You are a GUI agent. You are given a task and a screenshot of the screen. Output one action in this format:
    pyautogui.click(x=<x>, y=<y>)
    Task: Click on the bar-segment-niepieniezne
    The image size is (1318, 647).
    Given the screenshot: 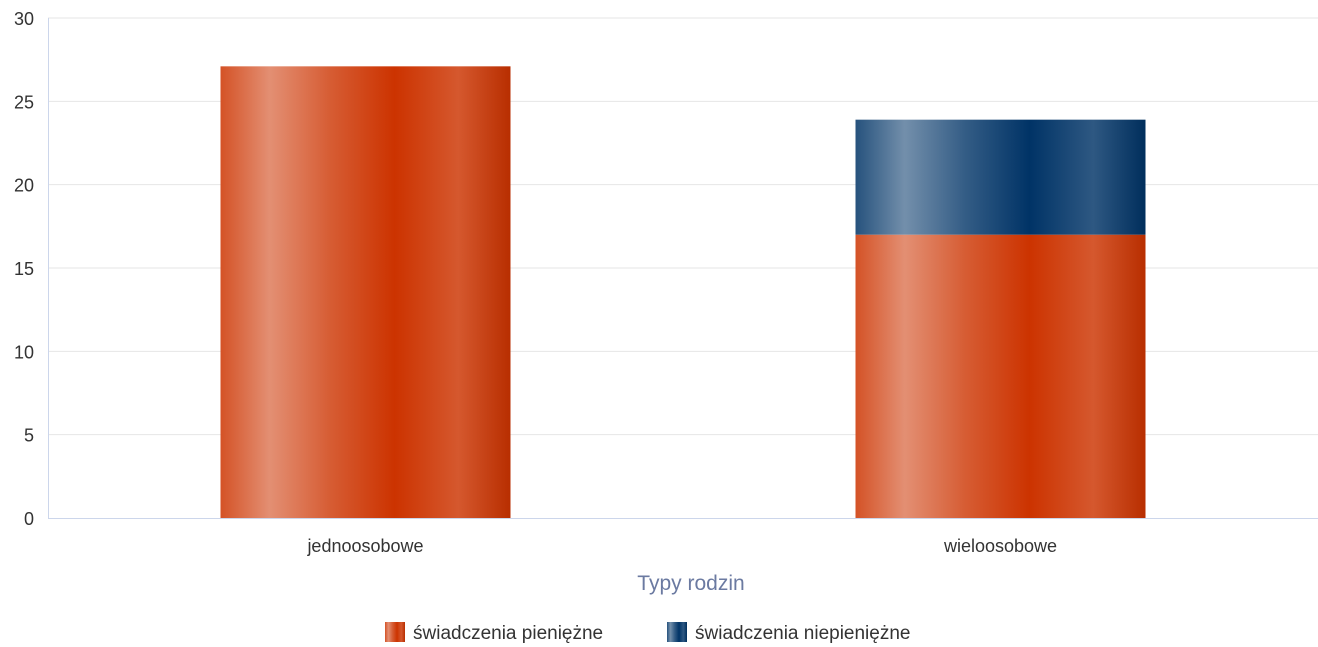 What is the action you would take?
    pyautogui.click(x=1000, y=177)
    